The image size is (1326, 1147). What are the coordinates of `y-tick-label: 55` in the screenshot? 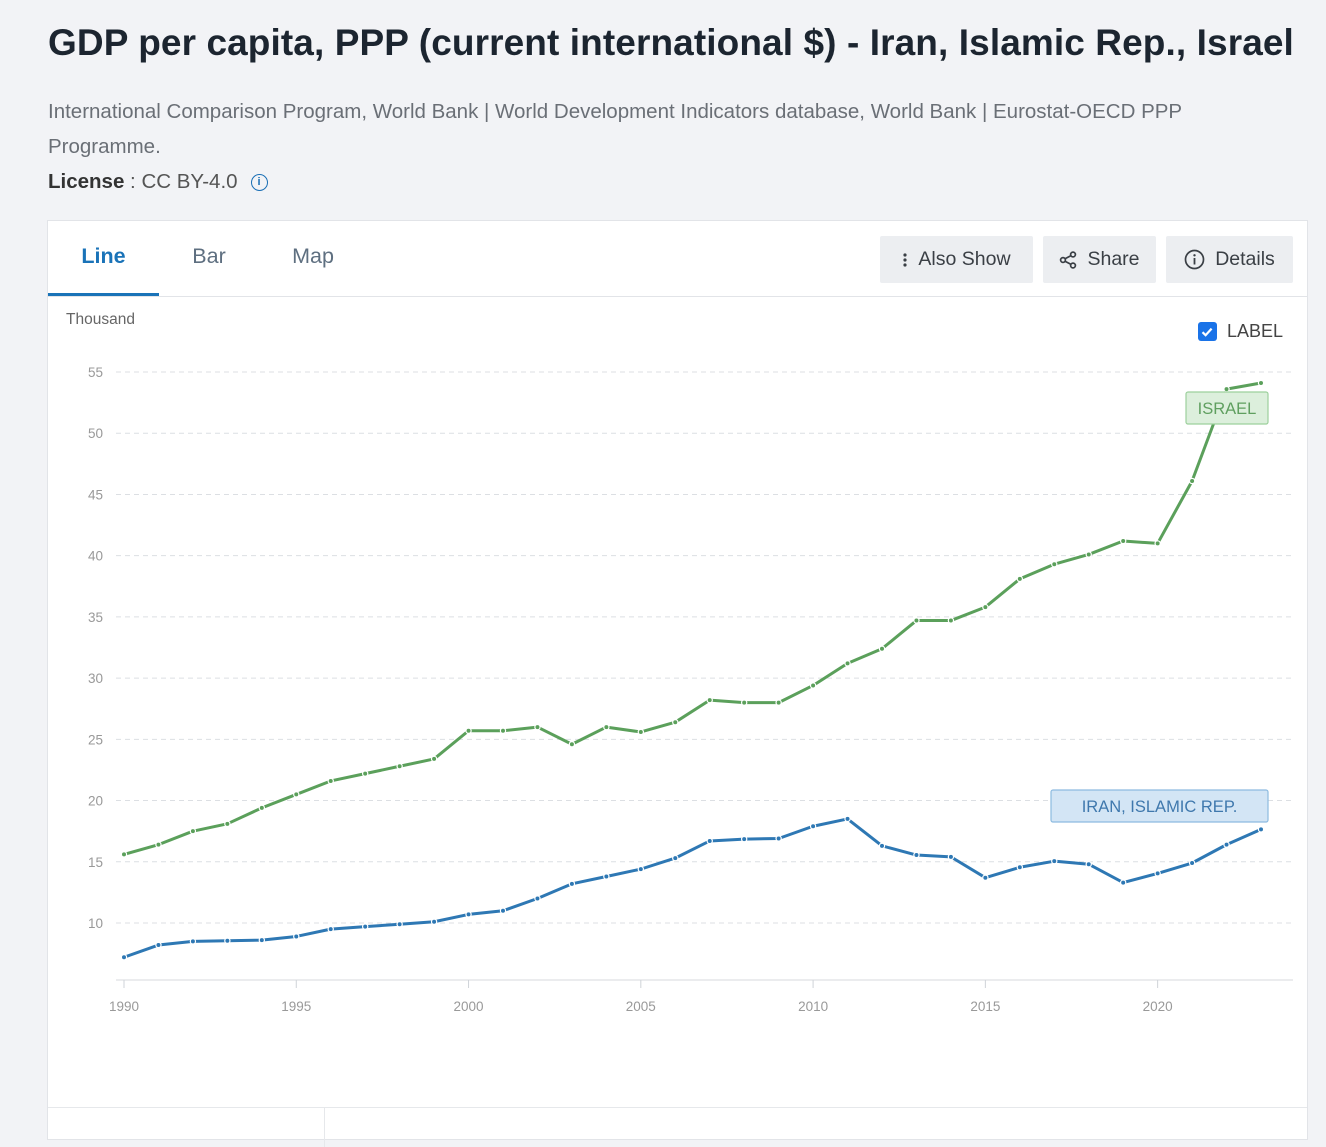 It's located at (95, 372).